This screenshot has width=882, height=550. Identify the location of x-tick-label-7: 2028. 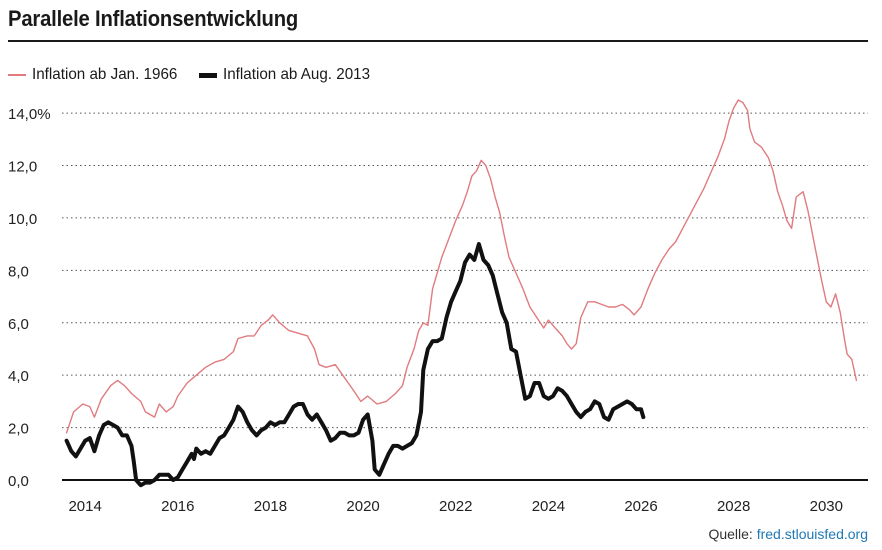
(733, 506).